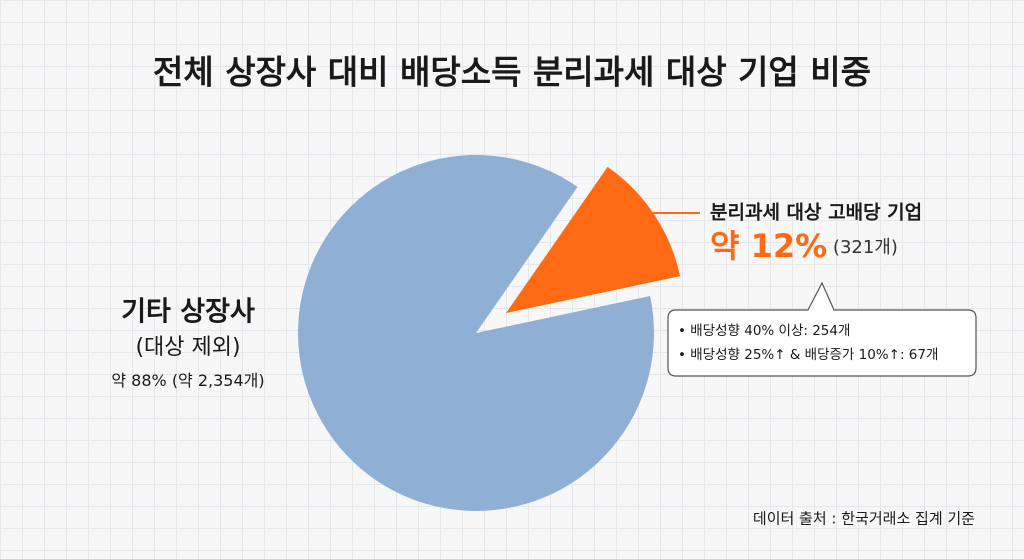 Image resolution: width=1024 pixels, height=559 pixels. Describe the element at coordinates (512, 72) in the screenshot. I see `chart-title: 전체 상장사 대비 배당소득 분리과세 대상 기업 비중` at that location.